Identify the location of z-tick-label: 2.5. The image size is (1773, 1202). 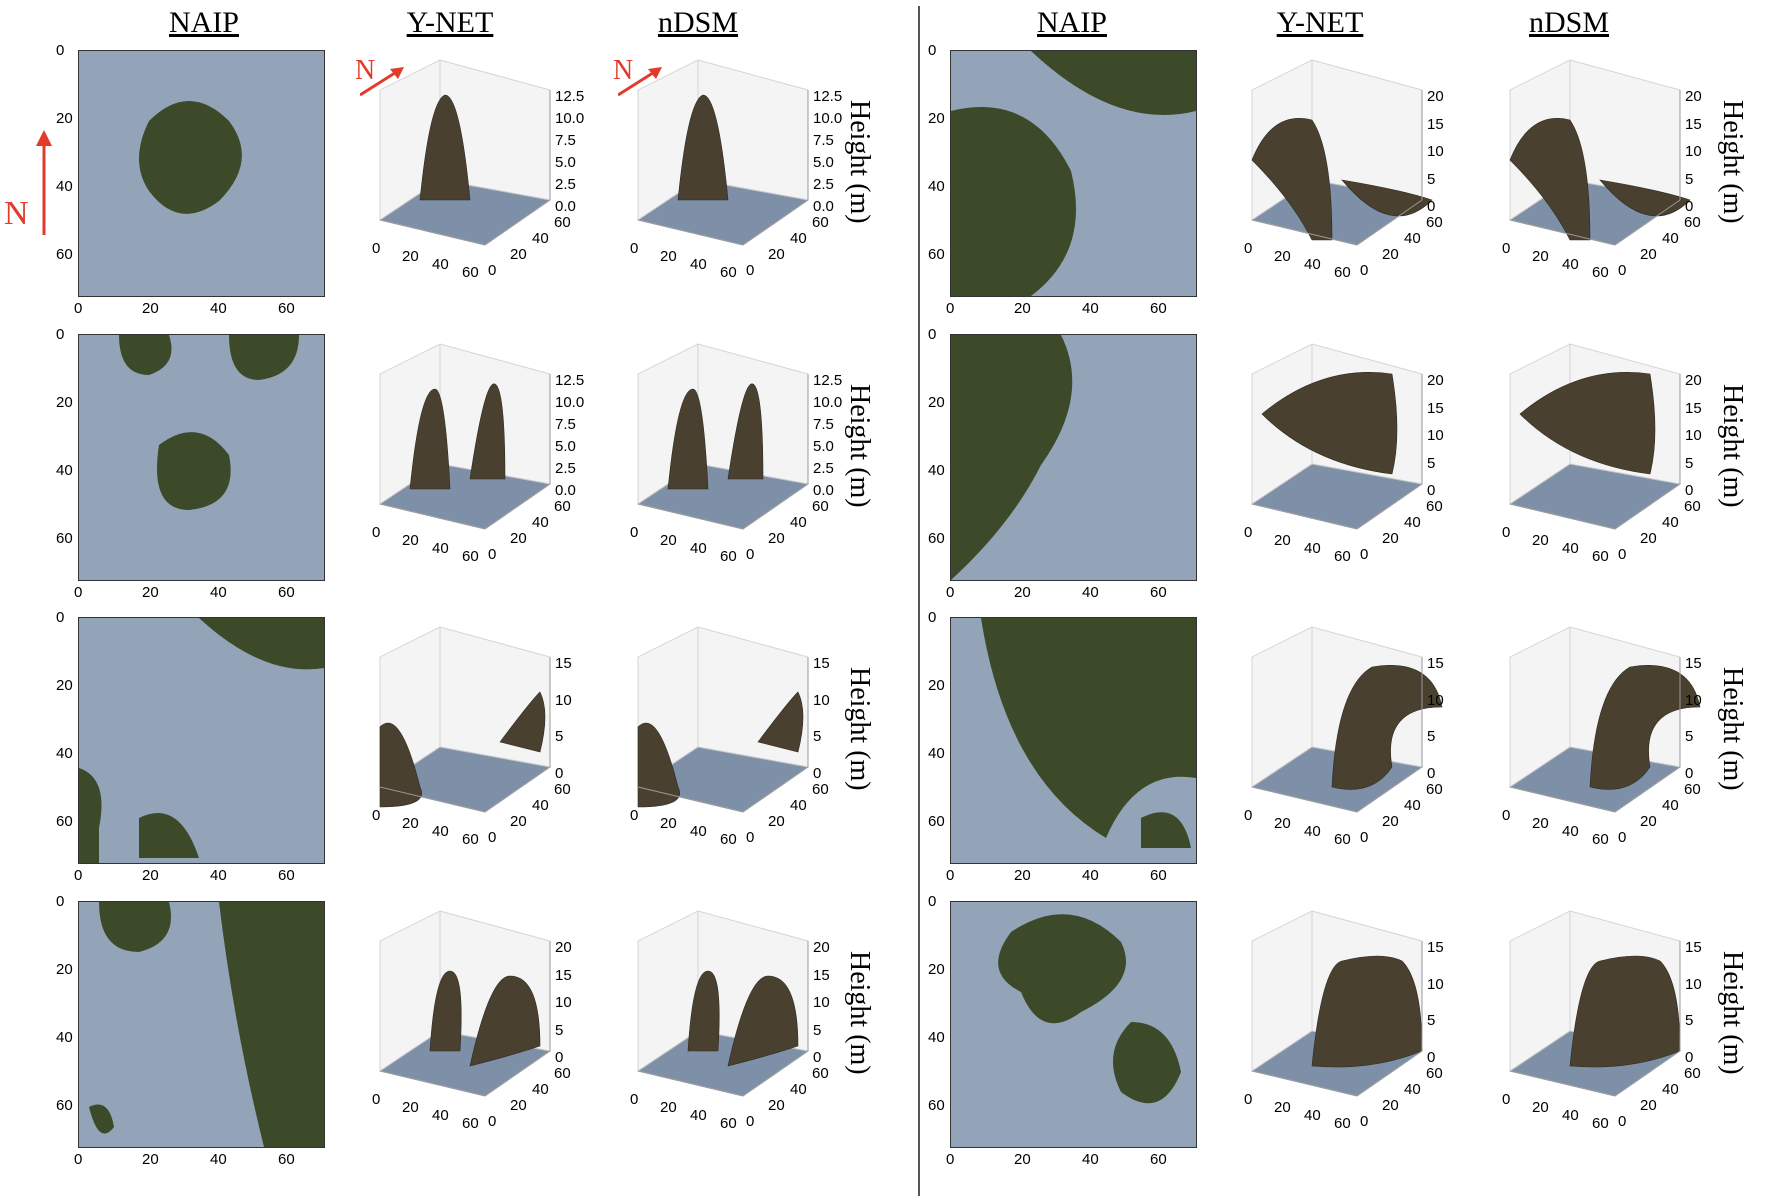
(565, 468).